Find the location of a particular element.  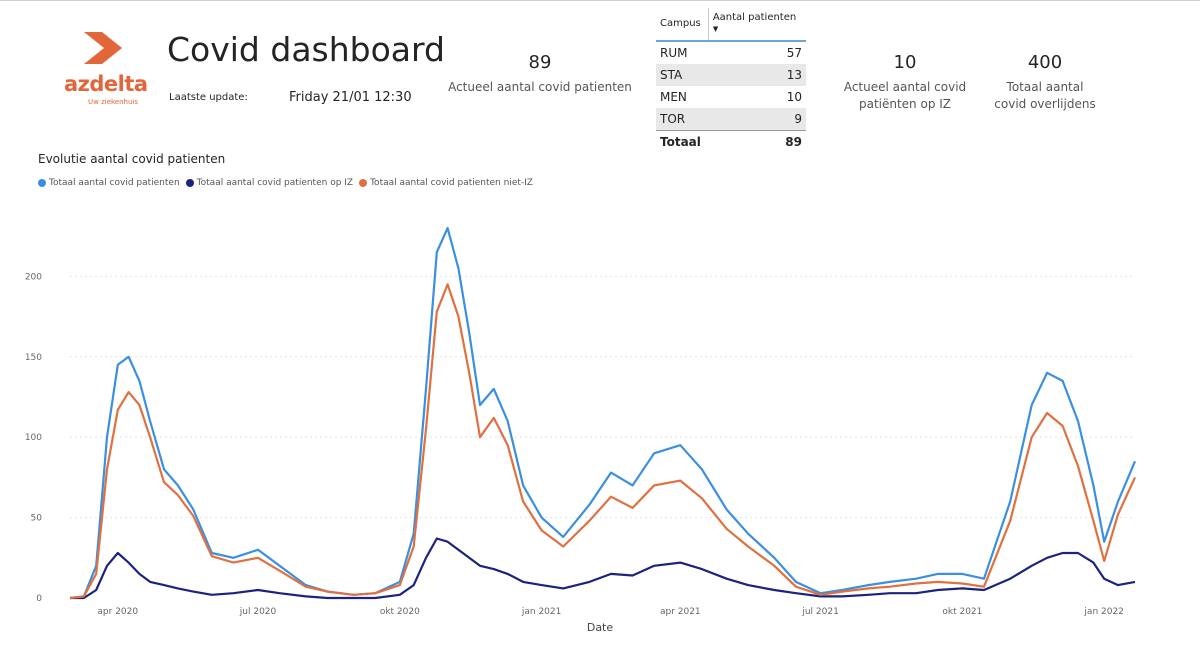

sort-desc-icon: ▼ is located at coordinates (715, 29).